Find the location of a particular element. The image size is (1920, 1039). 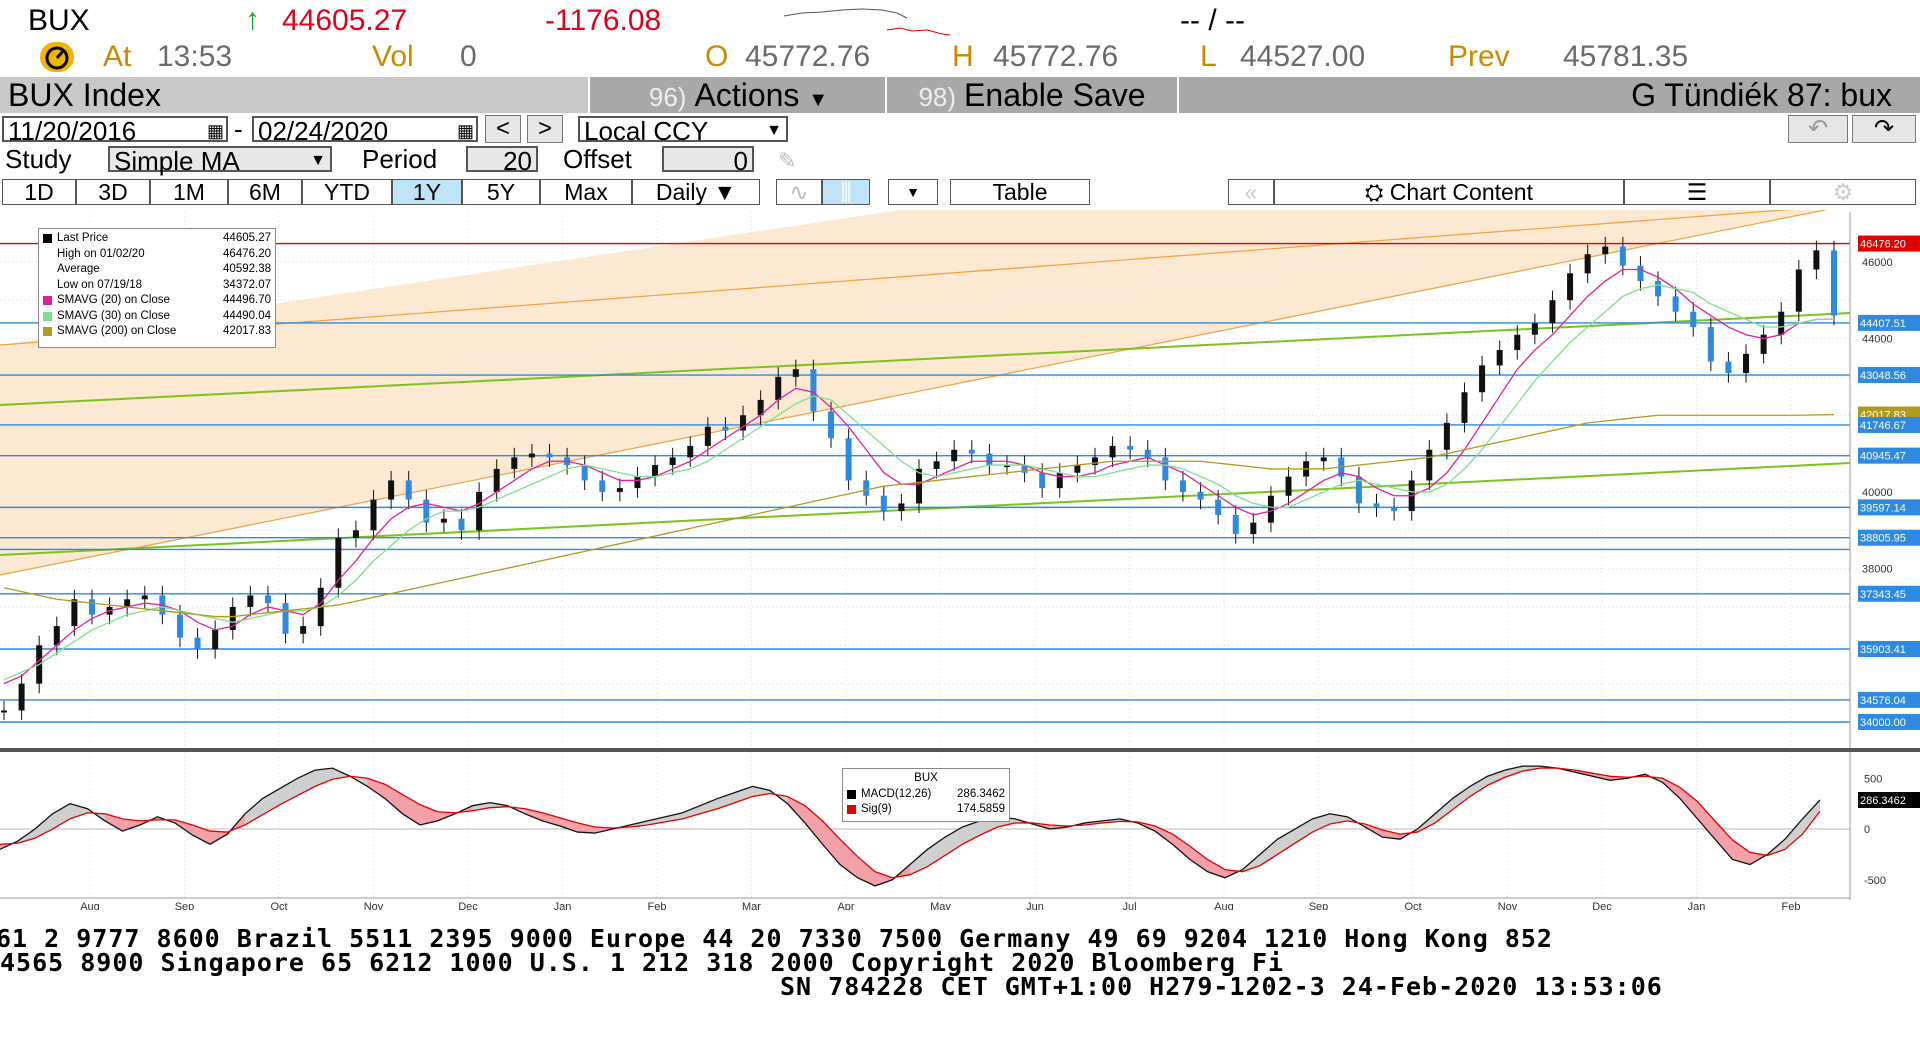

caret-down-icon: ▼ is located at coordinates (725, 192).